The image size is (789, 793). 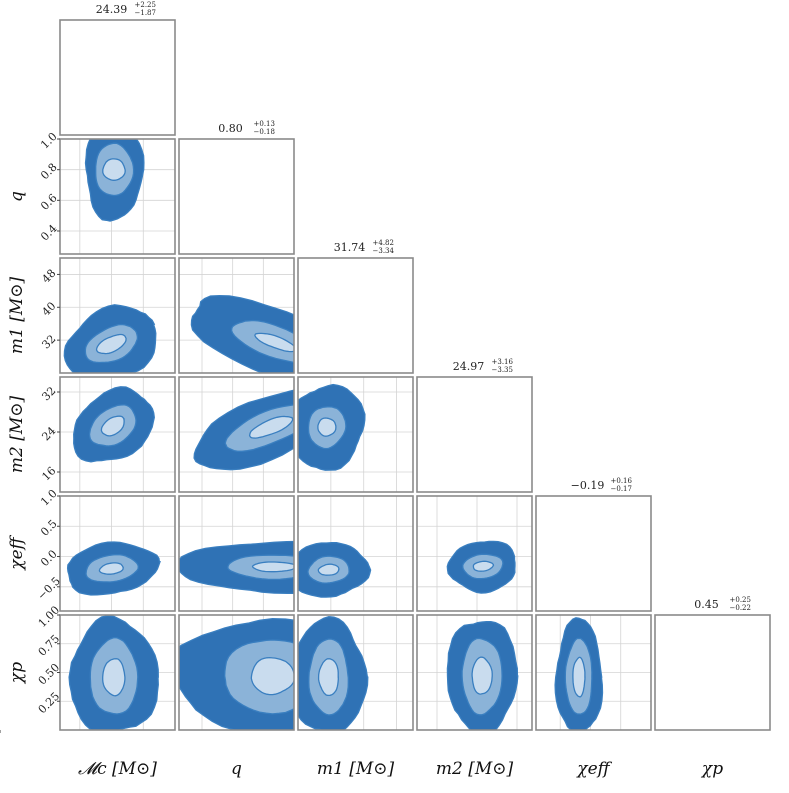 I want to click on x-axis-label-chi_eff: χeff, so click(x=594, y=769).